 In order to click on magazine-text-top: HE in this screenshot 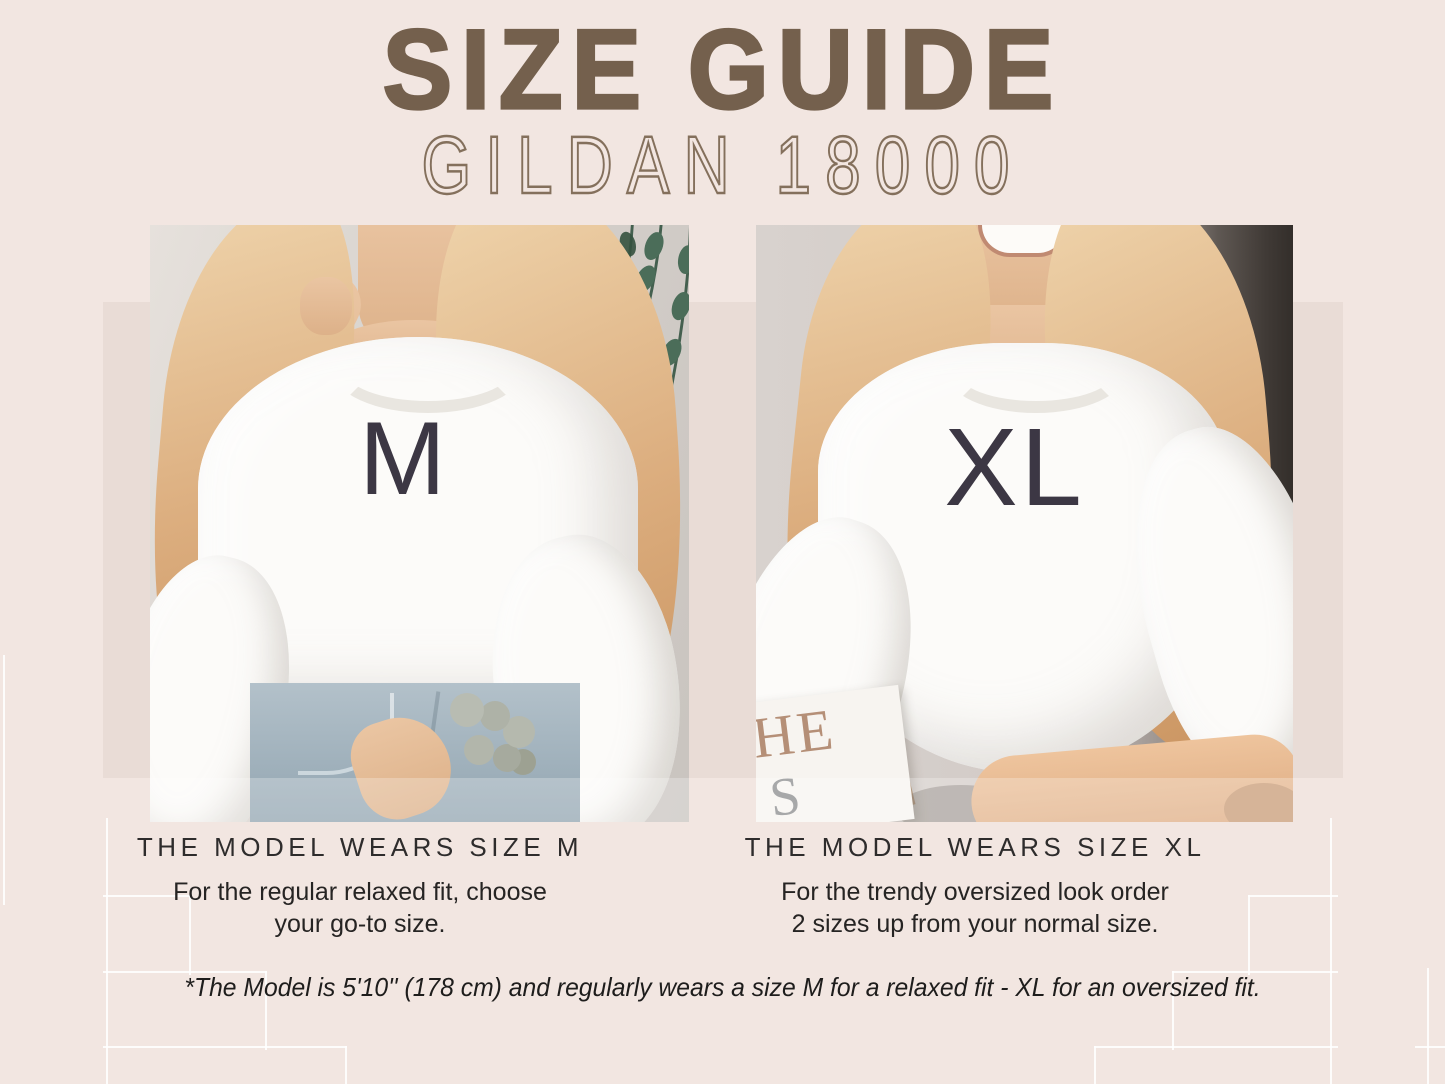, I will do `click(798, 733)`.